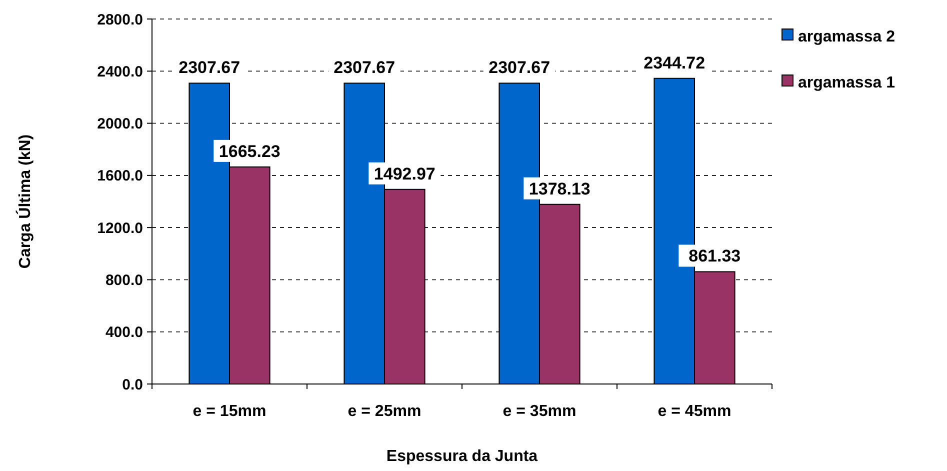  I want to click on x-axis-title: Espessura da Junta, so click(462, 456).